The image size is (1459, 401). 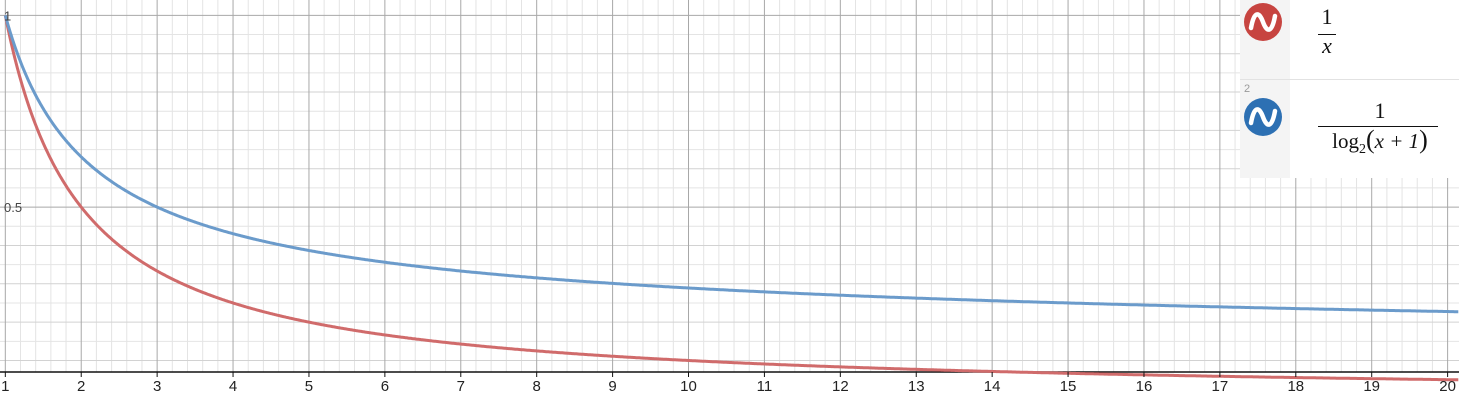 What do you see at coordinates (5, 386) in the screenshot?
I see `x-tick-label: 1` at bounding box center [5, 386].